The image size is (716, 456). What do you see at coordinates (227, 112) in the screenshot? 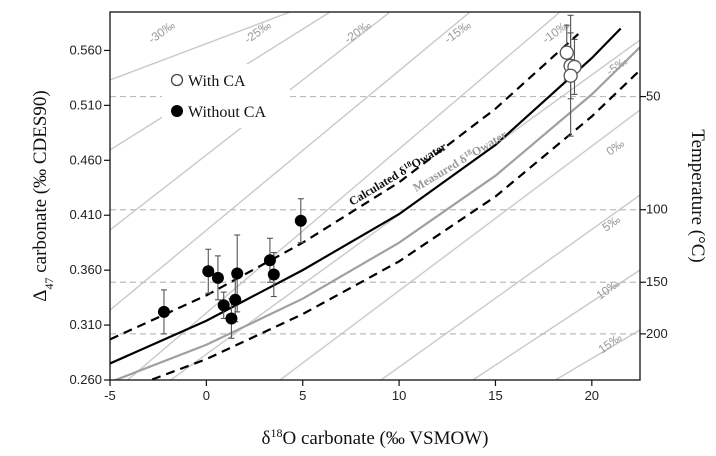
I see `legend-label-without-ca: Without CA` at bounding box center [227, 112].